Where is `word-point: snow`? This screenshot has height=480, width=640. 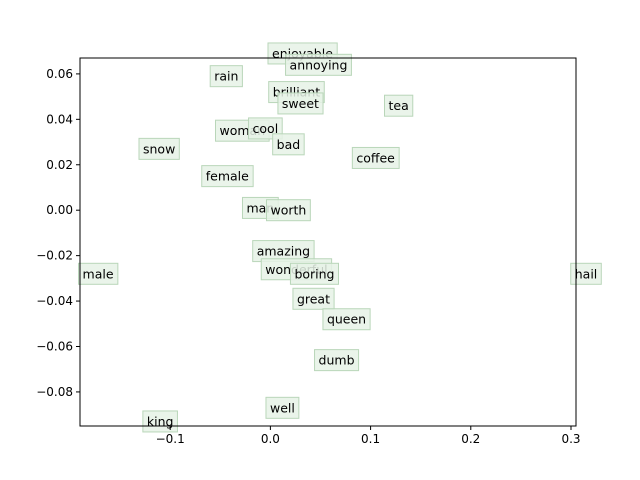 word-point: snow is located at coordinates (159, 148).